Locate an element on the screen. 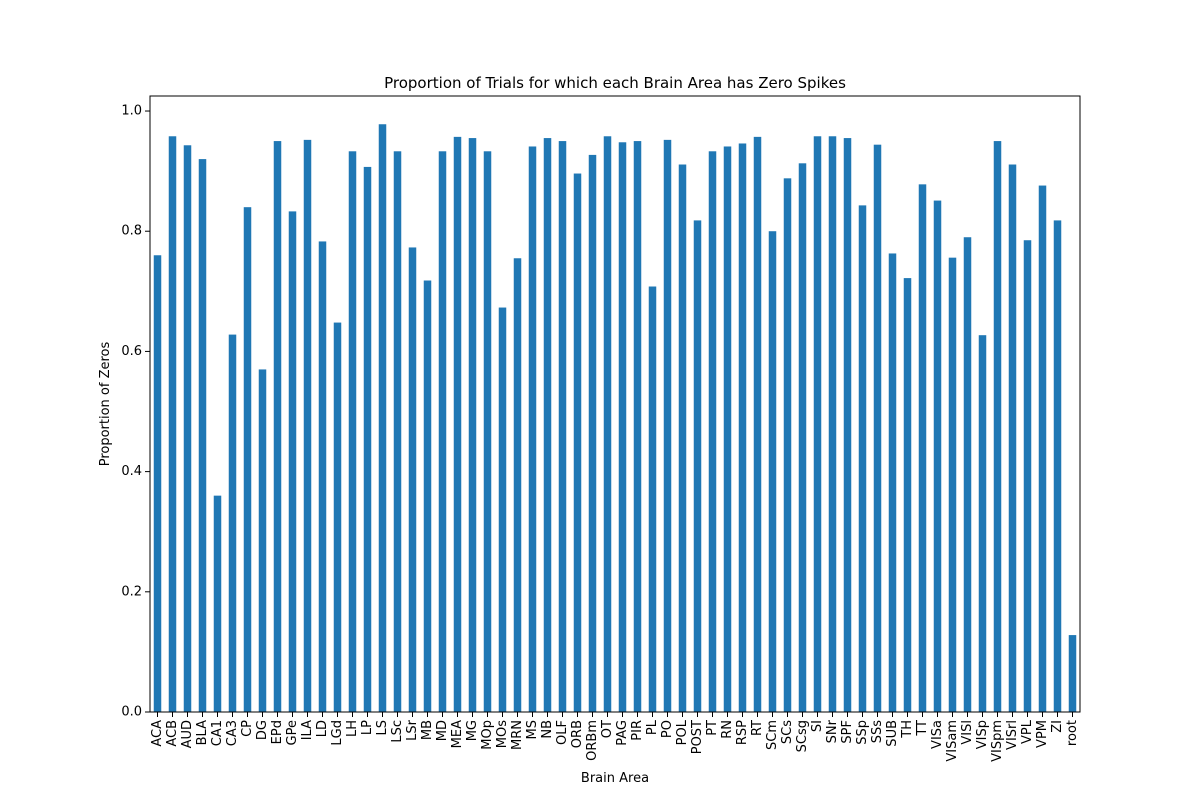  bar-PIR is located at coordinates (637, 426).